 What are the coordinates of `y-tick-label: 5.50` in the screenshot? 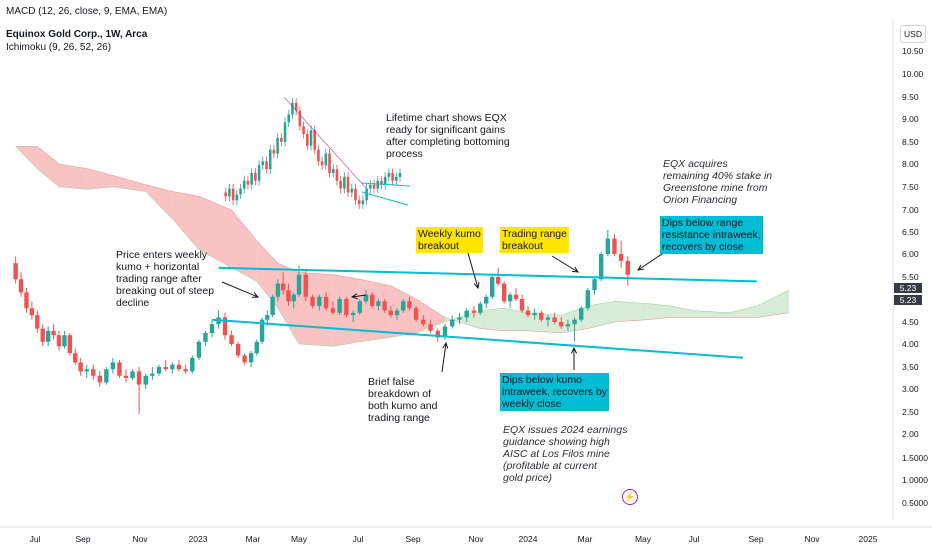 It's located at (910, 277).